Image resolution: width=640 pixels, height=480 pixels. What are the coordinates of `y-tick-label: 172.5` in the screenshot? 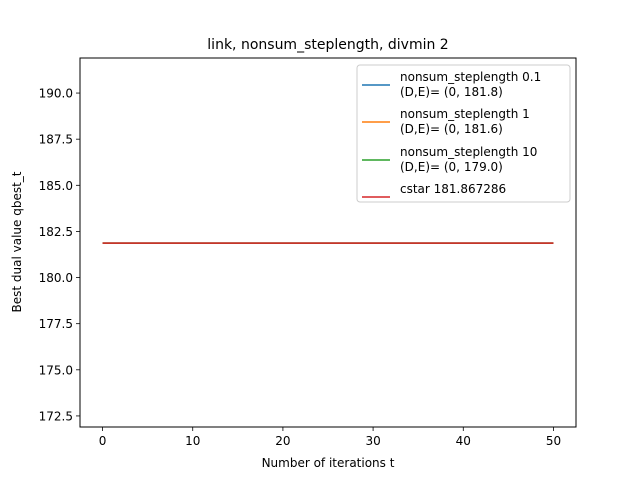 It's located at (56, 416).